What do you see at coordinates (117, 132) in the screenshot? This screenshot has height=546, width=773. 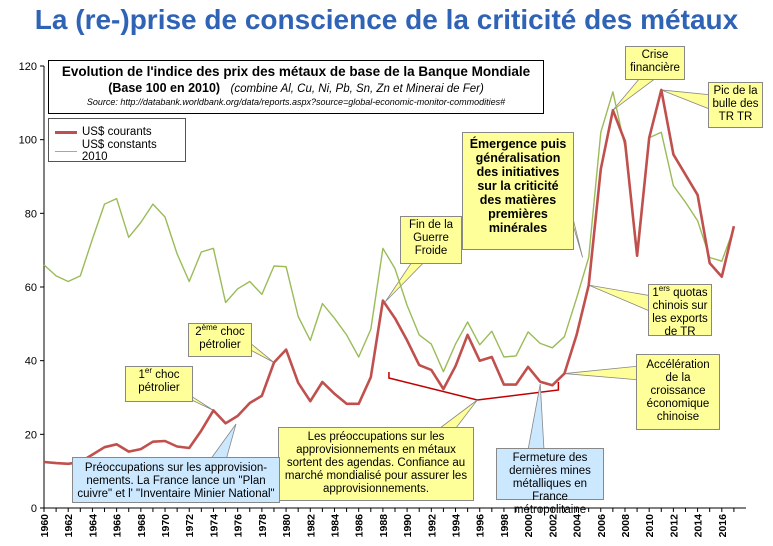 I see `legend-label-current: US$ courants` at bounding box center [117, 132].